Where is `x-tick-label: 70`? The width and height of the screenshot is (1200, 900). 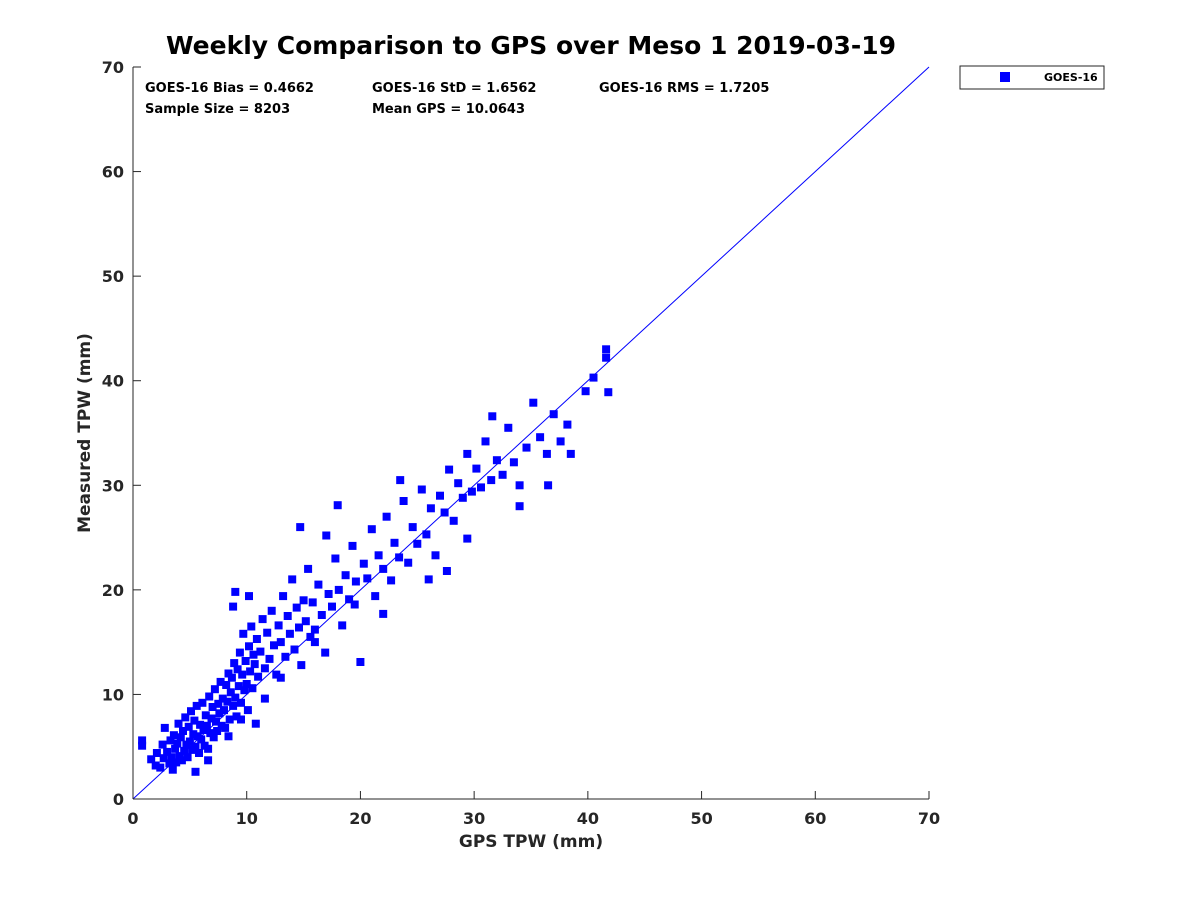 x-tick-label: 70 is located at coordinates (929, 818).